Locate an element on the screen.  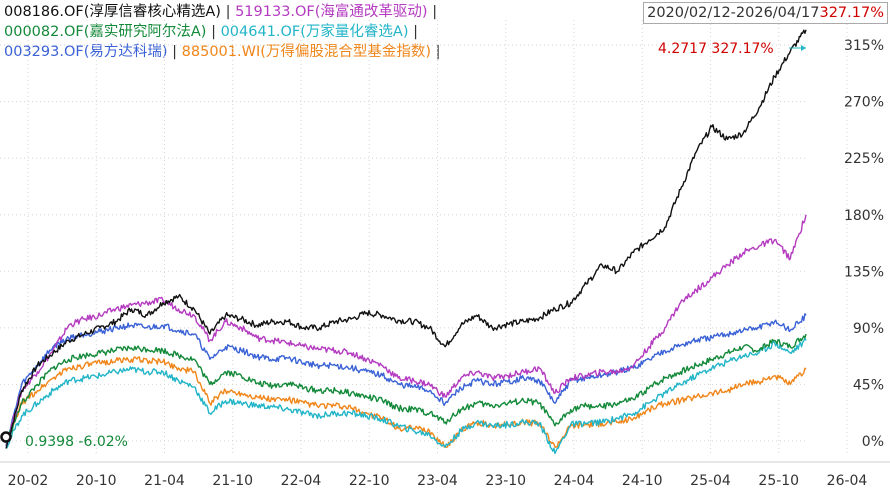
date-range-box: 2020/02/12-2026/04/17327.17% is located at coordinates (765, 13).